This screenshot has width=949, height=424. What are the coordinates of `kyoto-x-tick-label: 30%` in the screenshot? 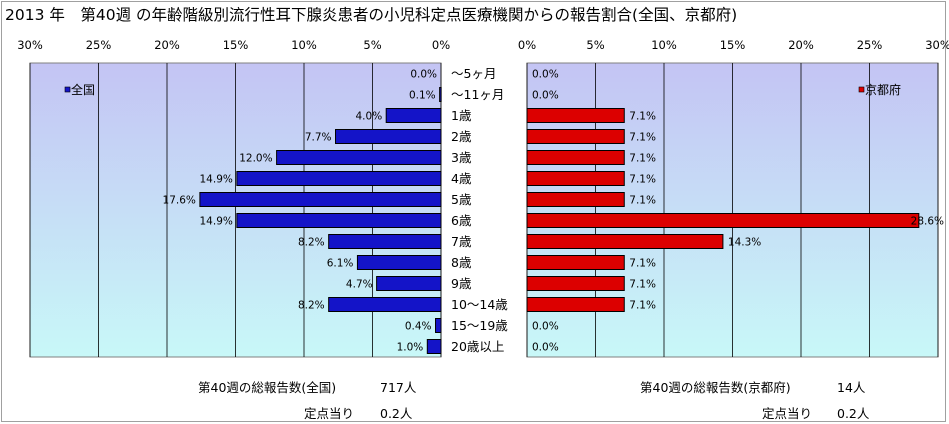 It's located at (937, 45).